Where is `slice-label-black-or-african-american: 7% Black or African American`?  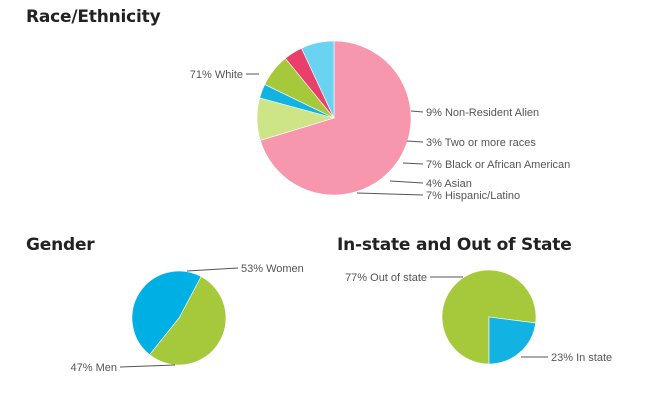
slice-label-black-or-african-american: 7% Black or African American is located at coordinates (498, 165).